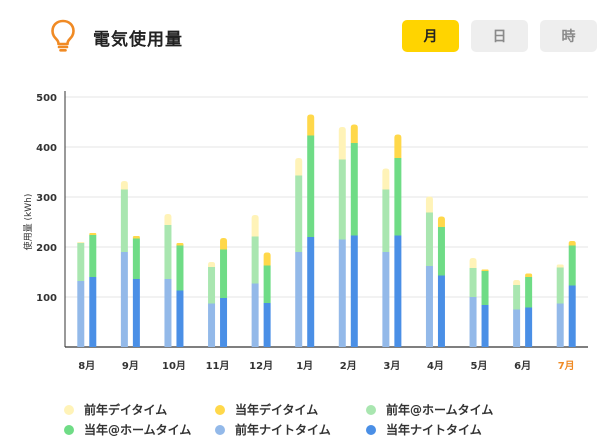  What do you see at coordinates (283, 430) in the screenshot?
I see `legend-label: 前年ナイトタイム` at bounding box center [283, 430].